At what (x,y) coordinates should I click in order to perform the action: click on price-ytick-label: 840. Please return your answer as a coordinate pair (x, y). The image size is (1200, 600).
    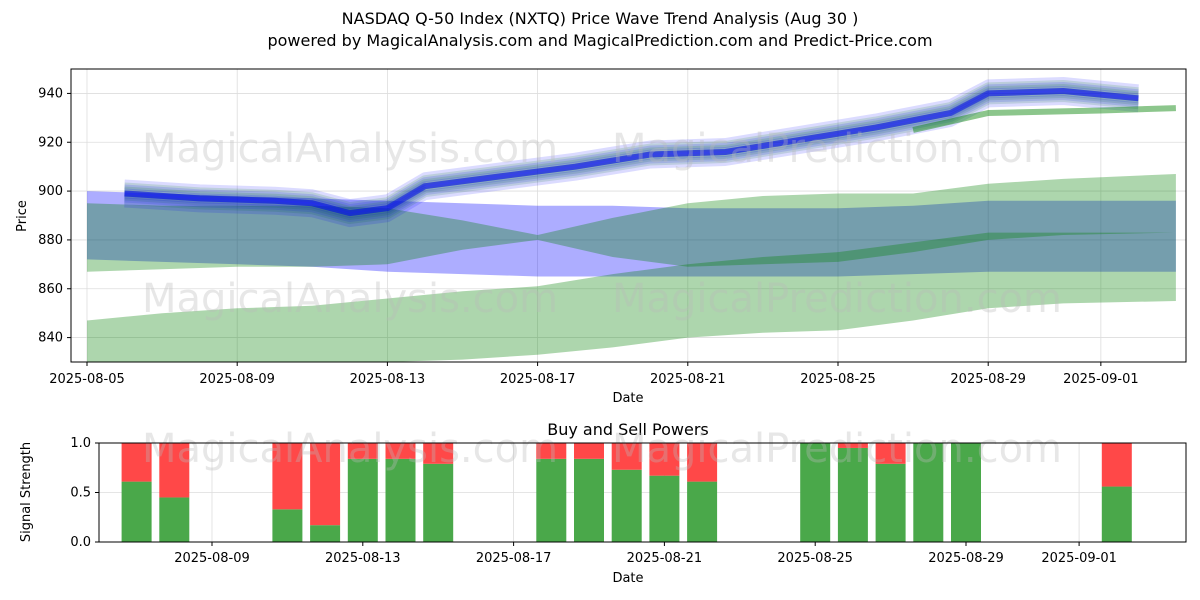
    Looking at the image, I should click on (50, 338).